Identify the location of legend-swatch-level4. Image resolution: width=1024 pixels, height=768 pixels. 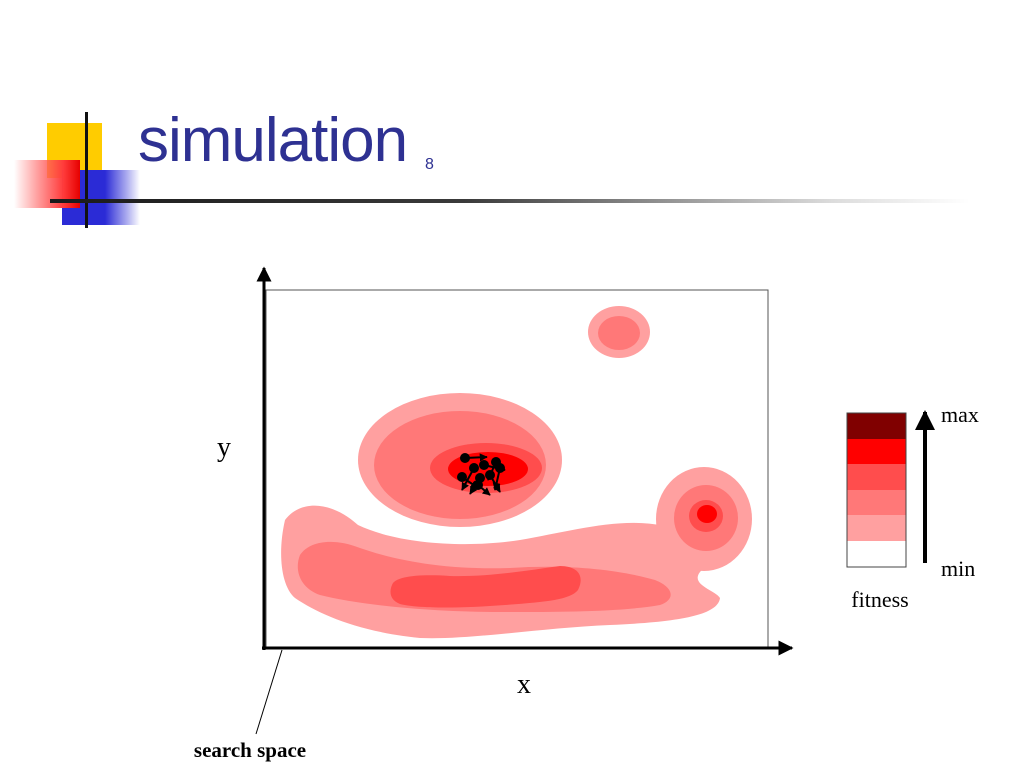
(876, 451).